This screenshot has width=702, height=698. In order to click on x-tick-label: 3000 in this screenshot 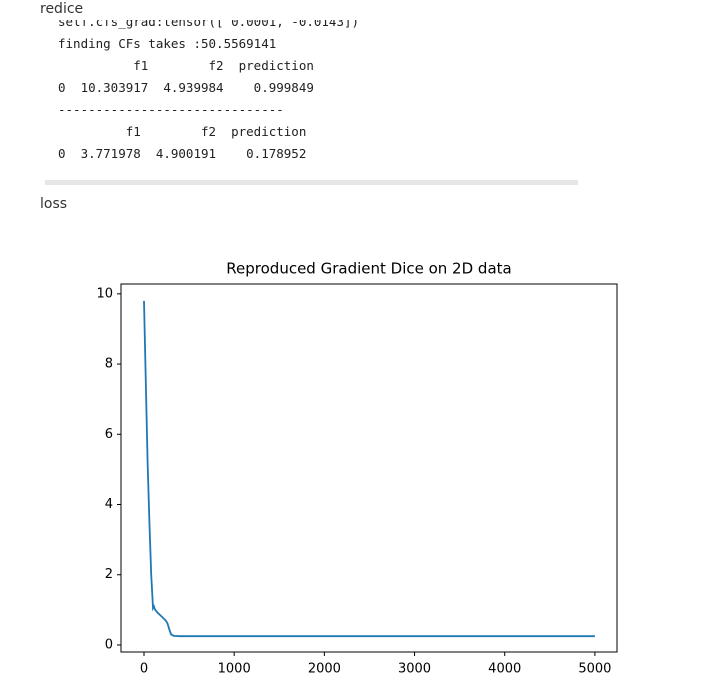, I will do `click(414, 669)`.